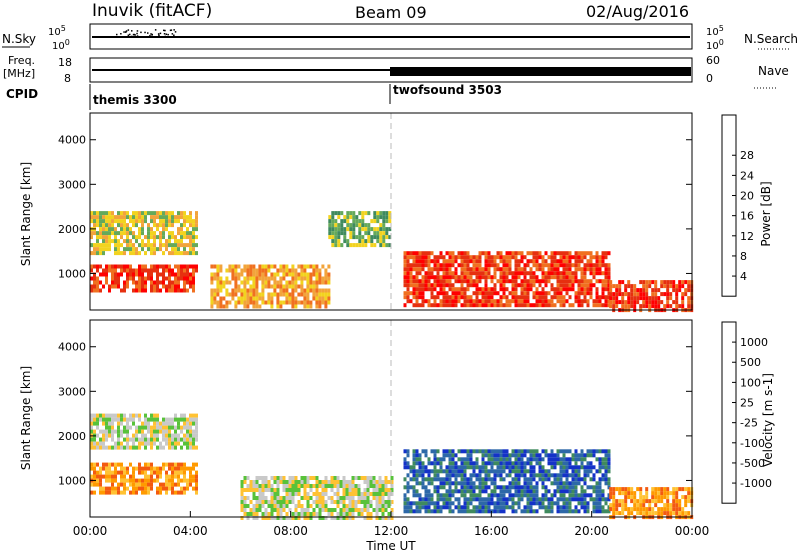 This screenshot has height=554, width=800. Describe the element at coordinates (771, 39) in the screenshot. I see `nsearch-label: N.Search` at that location.